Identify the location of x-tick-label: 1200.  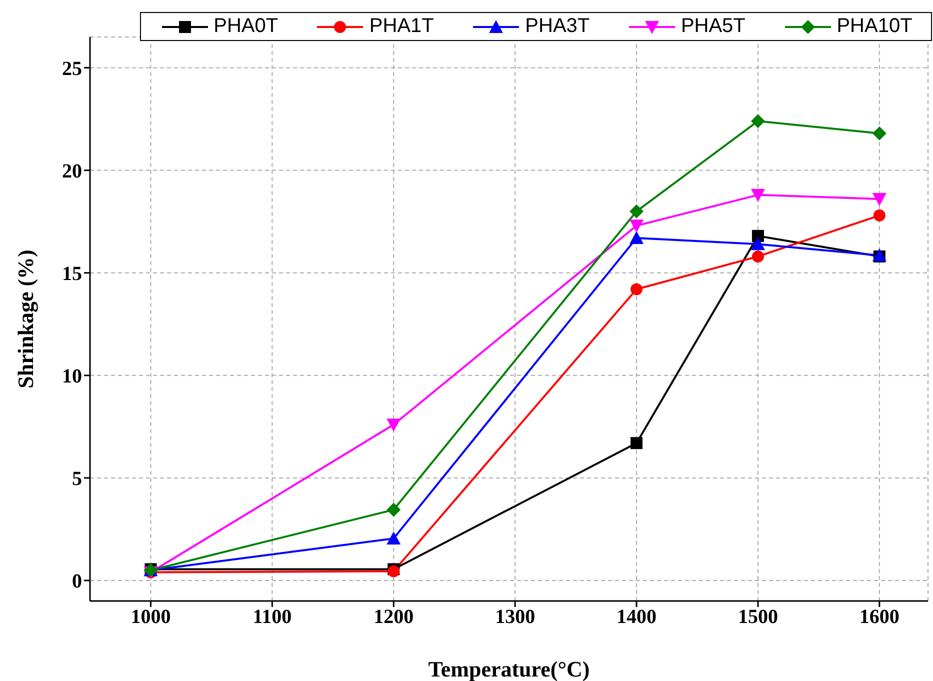
(394, 617).